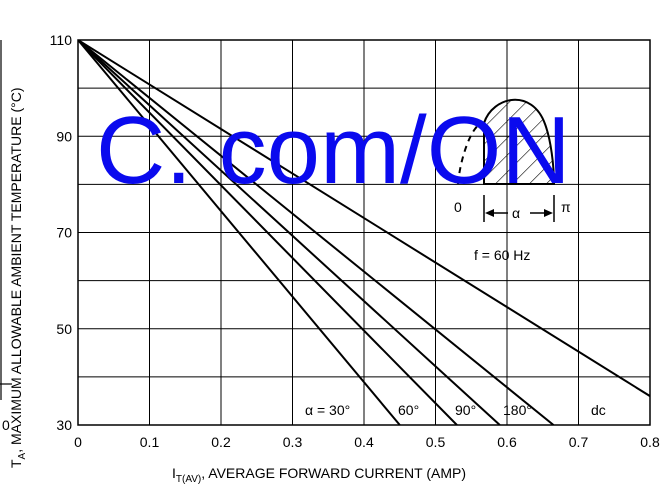  Describe the element at coordinates (458, 207) in the screenshot. I see `inset-zero-label: 0` at that location.